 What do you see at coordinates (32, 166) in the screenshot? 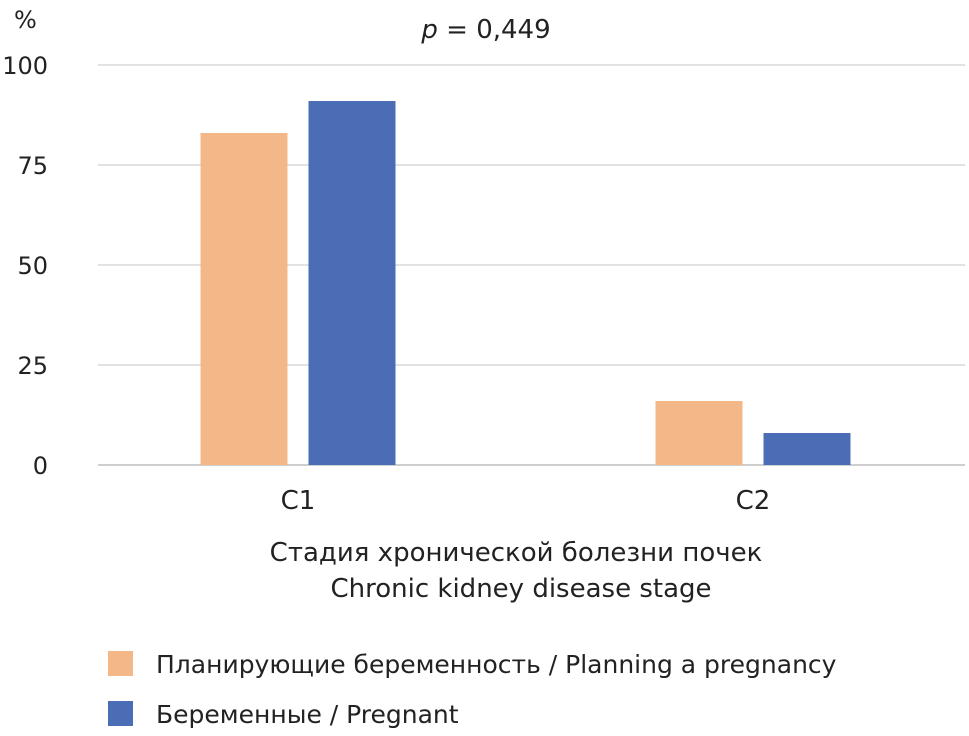
I see `y-tick-label: 75` at bounding box center [32, 166].